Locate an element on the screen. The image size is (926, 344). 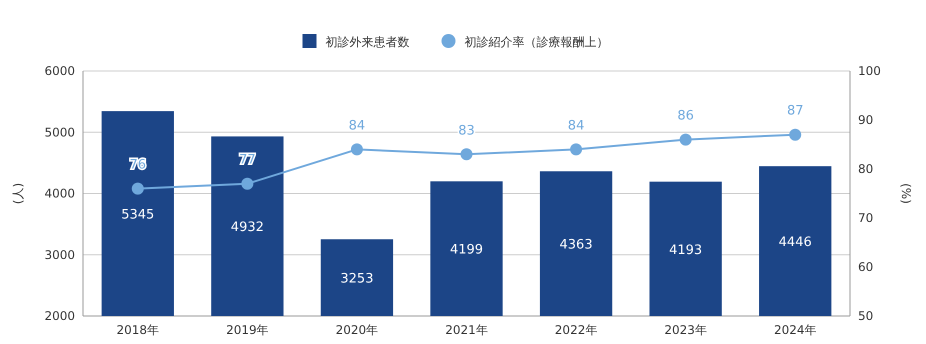
data-label: 4932 is located at coordinates (247, 228).